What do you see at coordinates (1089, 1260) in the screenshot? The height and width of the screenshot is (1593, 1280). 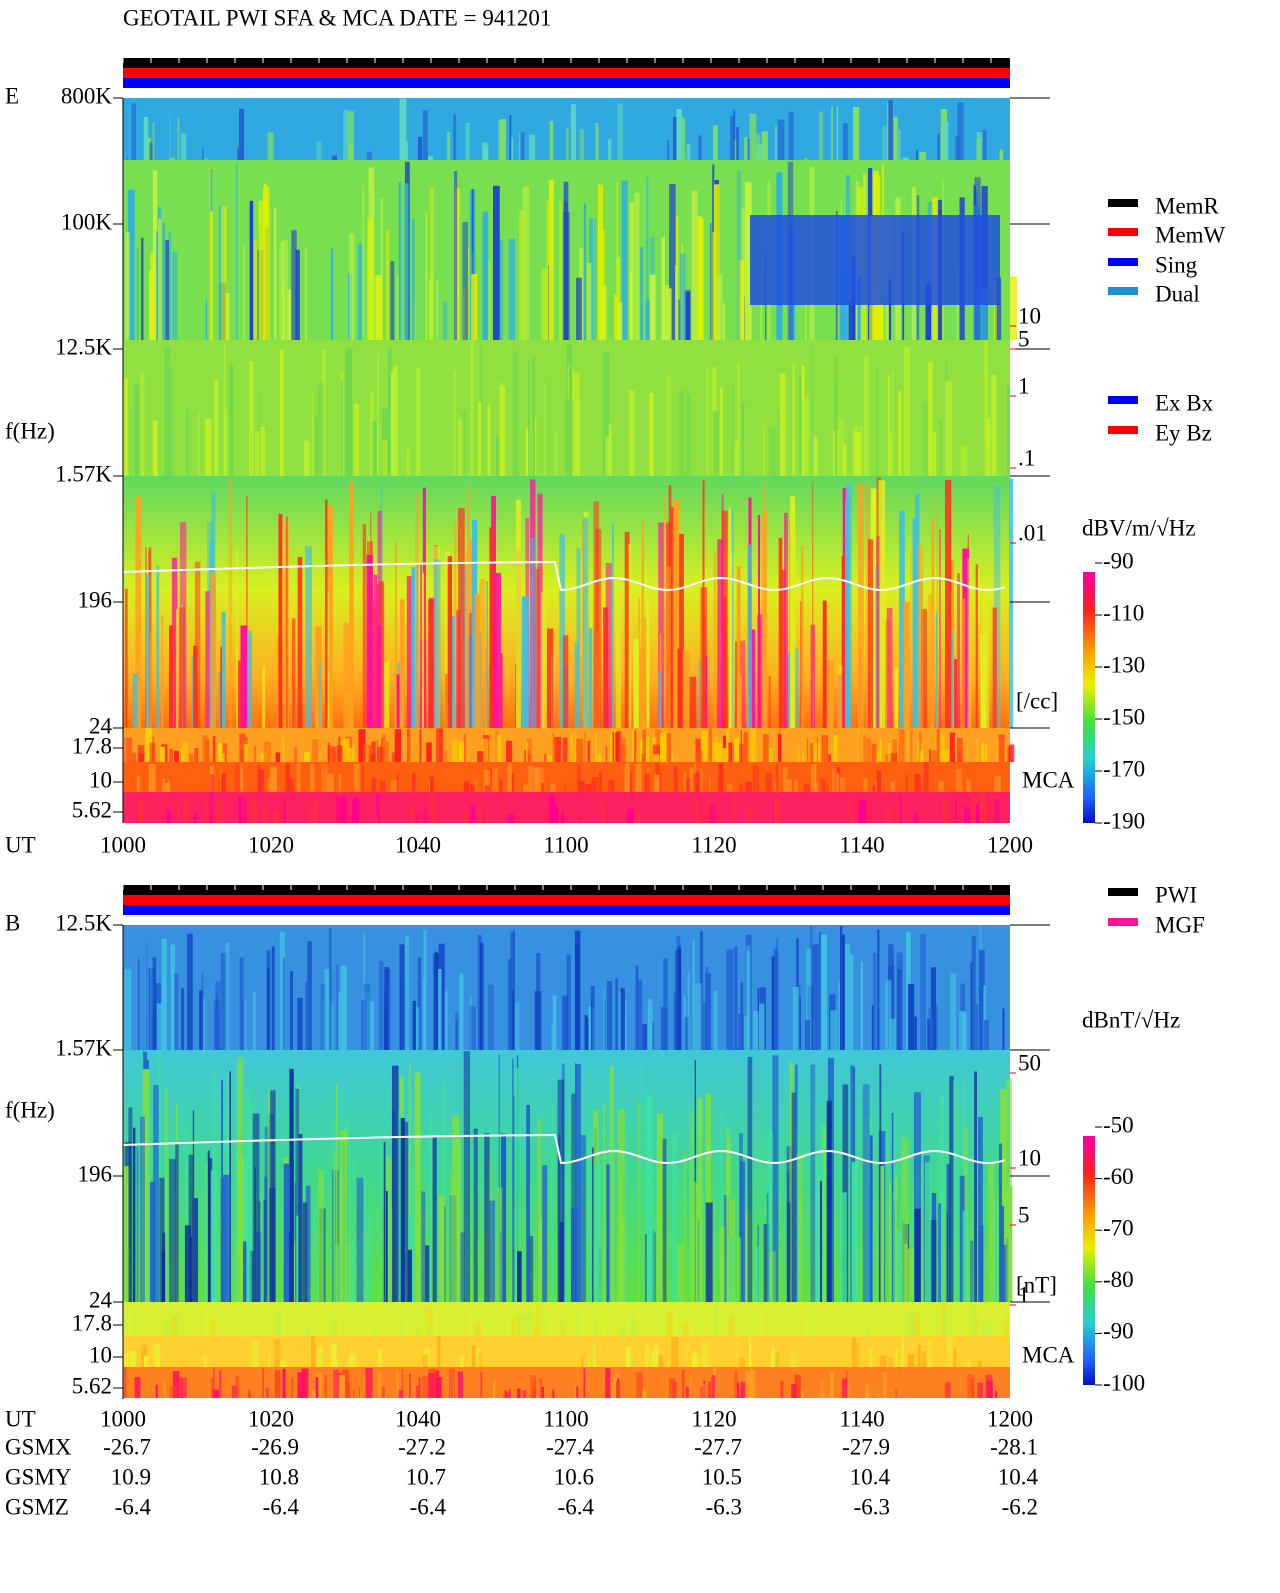 I see `colorbar` at bounding box center [1089, 1260].